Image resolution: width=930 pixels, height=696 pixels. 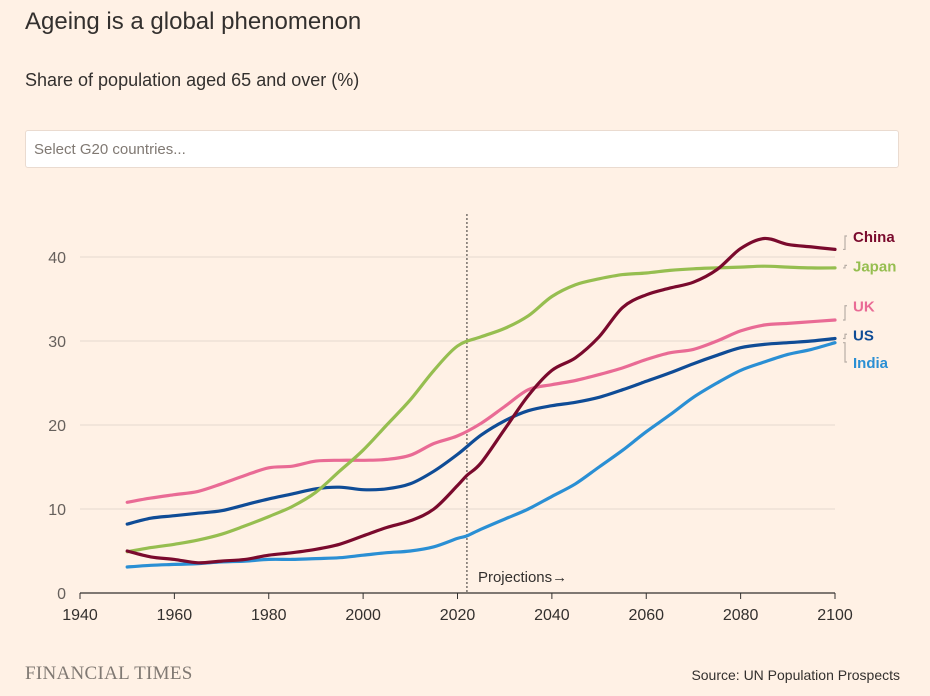 I want to click on series-label-china: China, so click(x=874, y=237).